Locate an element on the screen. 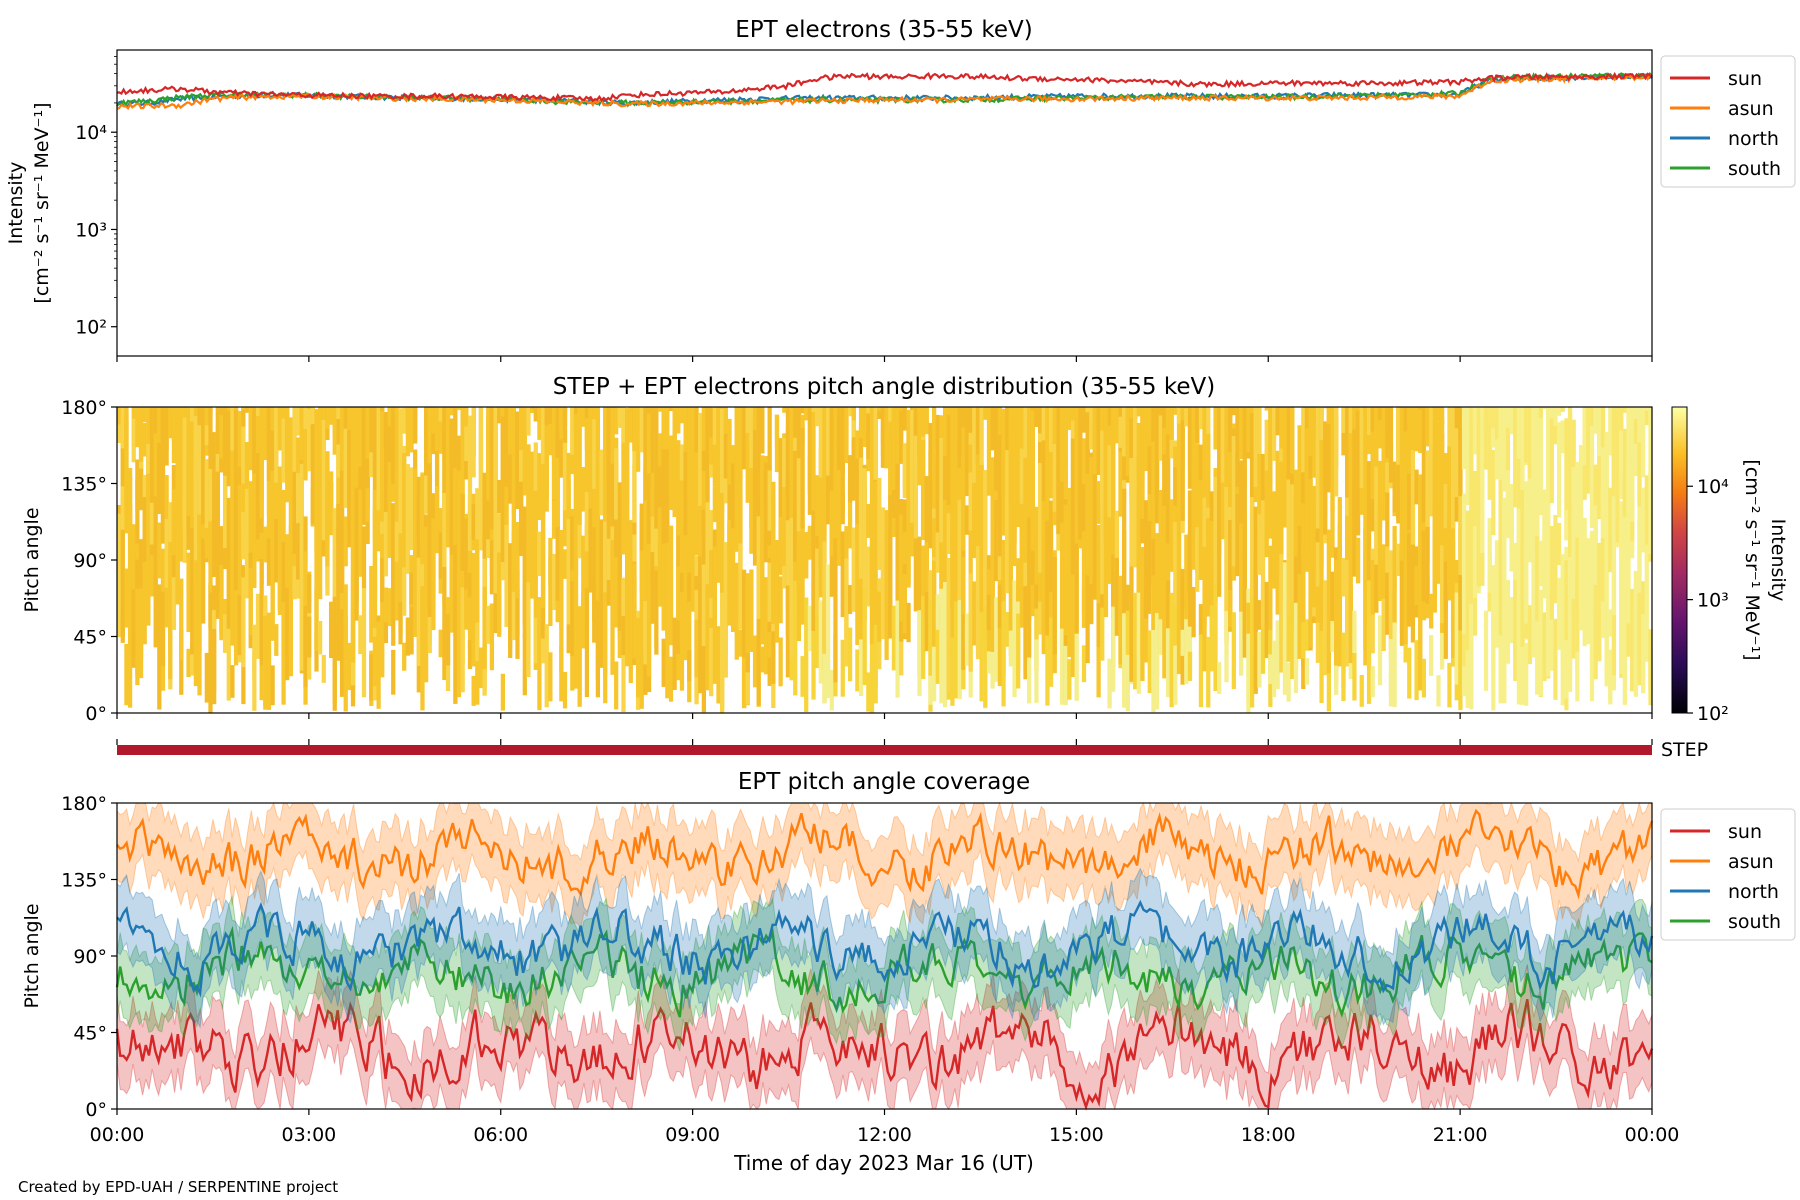  y-tick-label: 0° is located at coordinates (96, 714).